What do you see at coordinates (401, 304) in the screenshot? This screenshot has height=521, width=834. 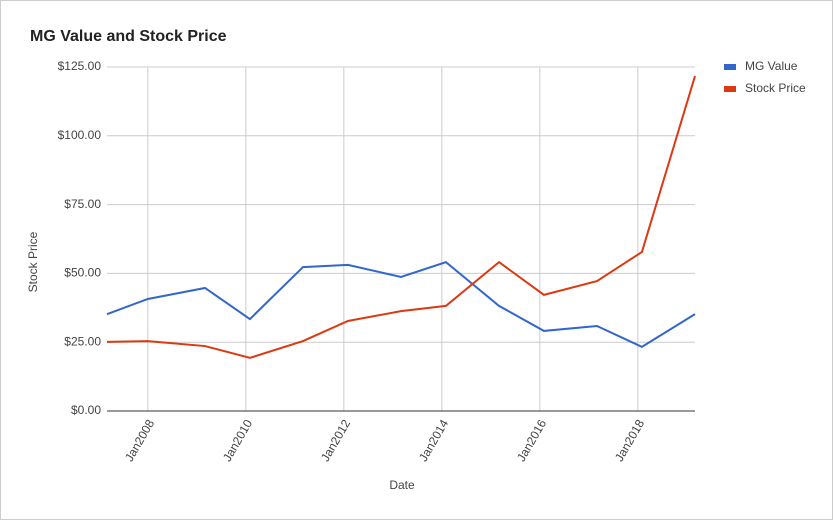 I see `series-line` at bounding box center [401, 304].